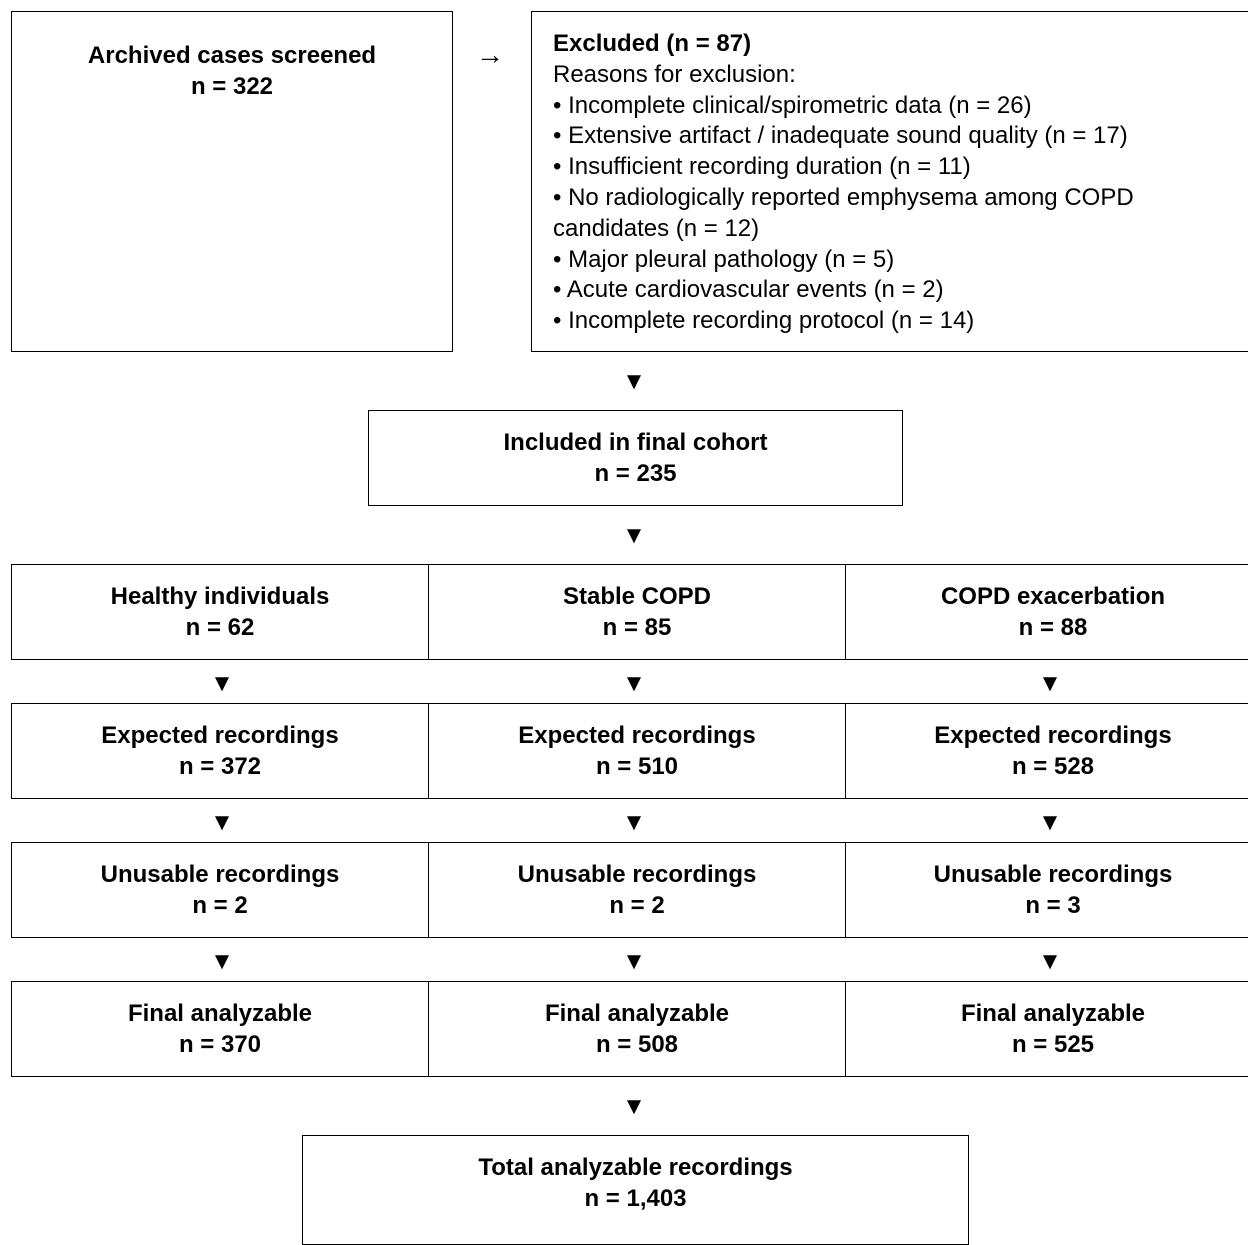  Describe the element at coordinates (1047, 751) in the screenshot. I see `expected-cell: Expected recordings n = 528` at that location.